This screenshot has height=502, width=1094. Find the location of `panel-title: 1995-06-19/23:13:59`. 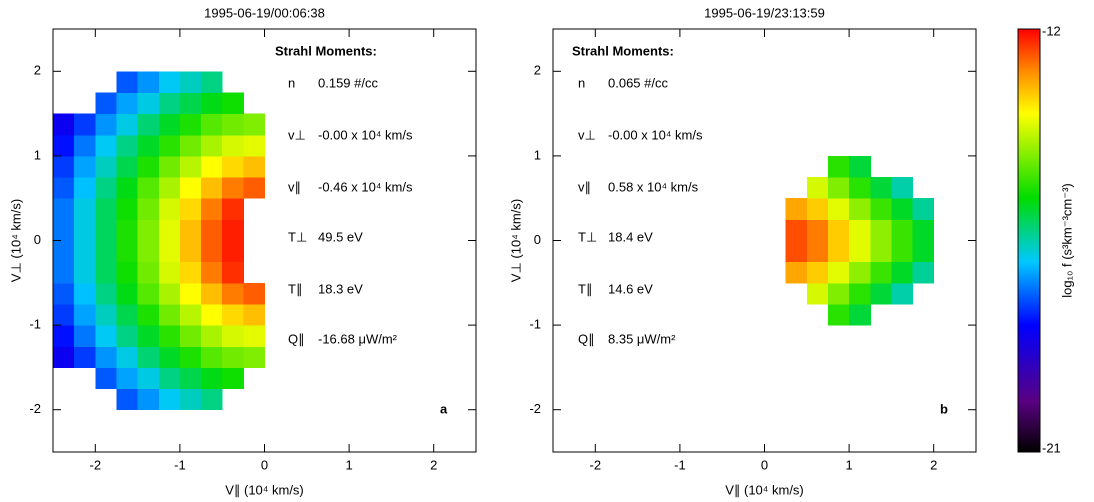

panel-title: 1995-06-19/23:13:59 is located at coordinates (764, 12).